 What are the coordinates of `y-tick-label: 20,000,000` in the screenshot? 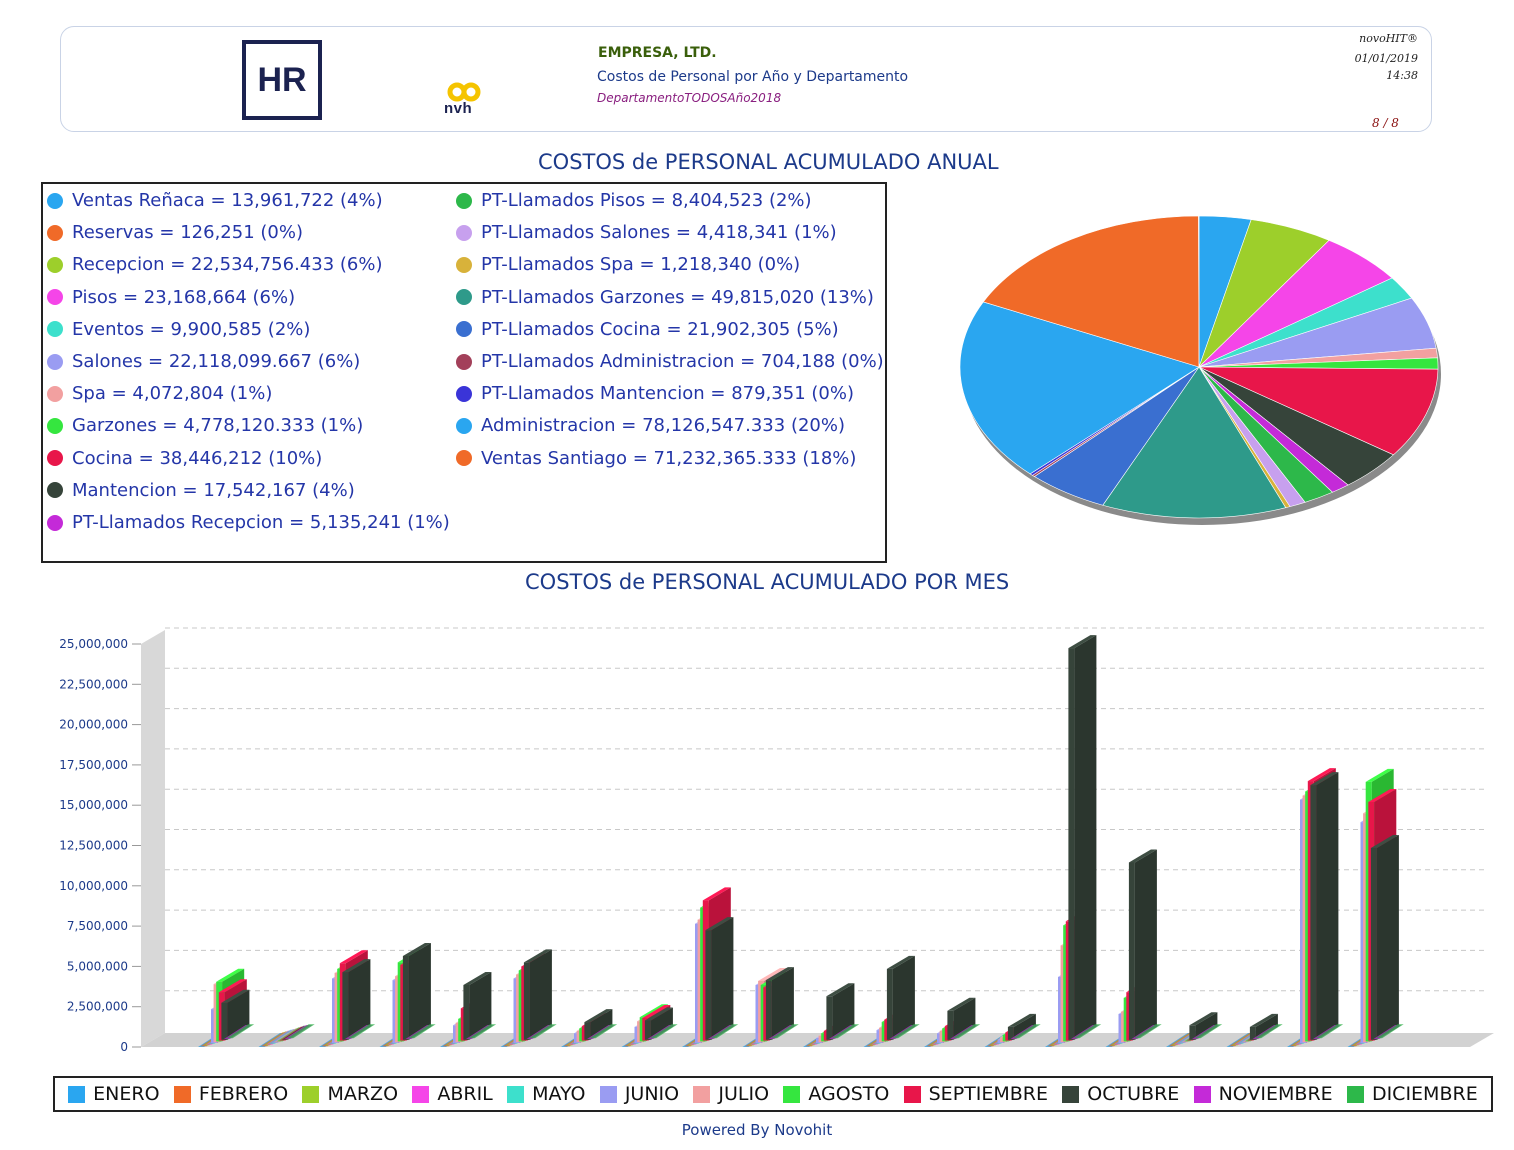 It's located at (93, 725).